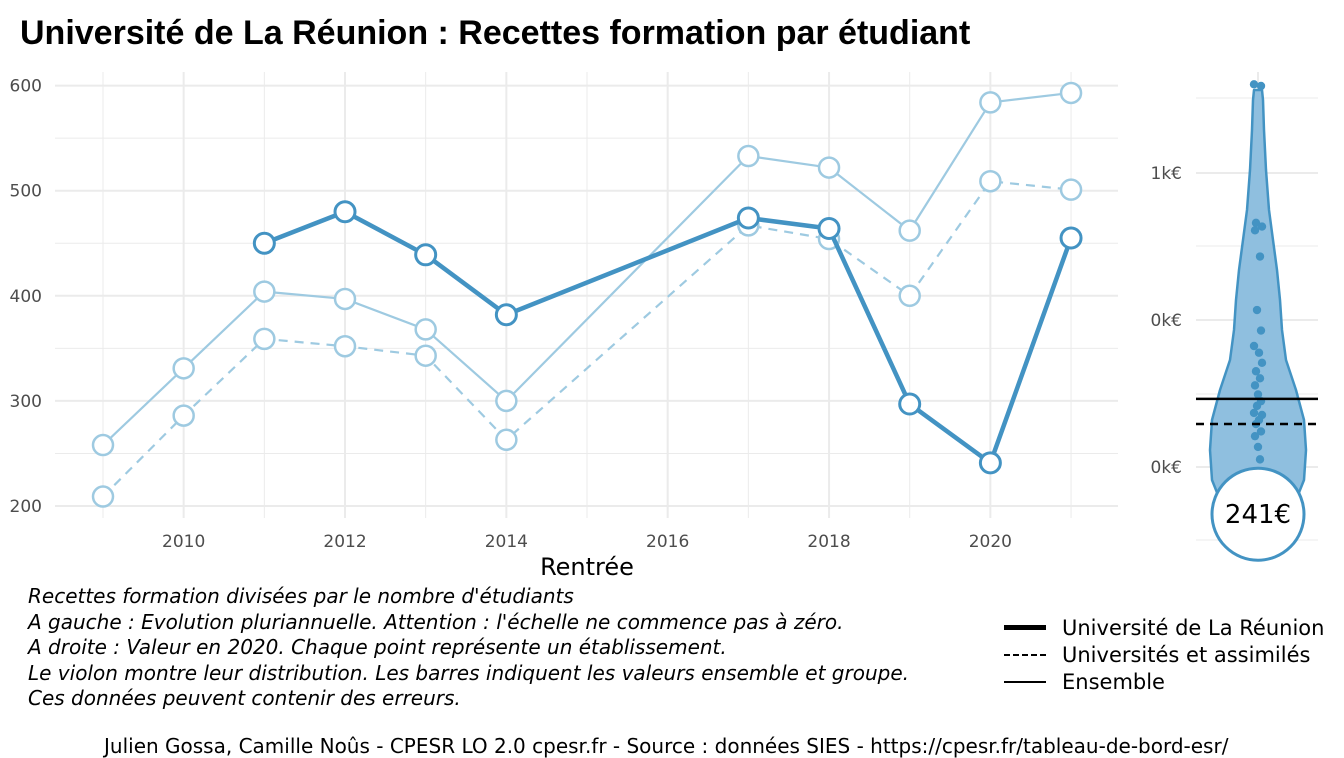 This screenshot has height=758, width=1344. I want to click on highlight-bubble, so click(1258, 514).